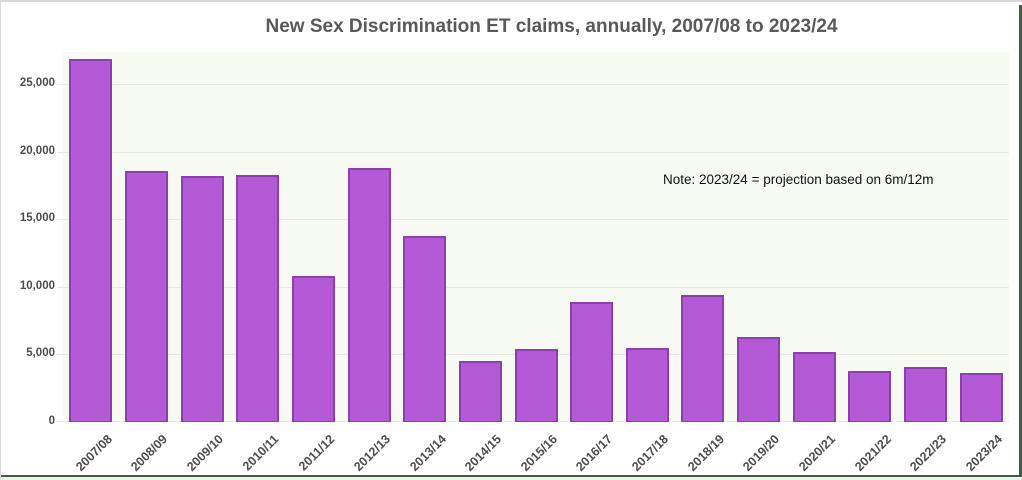 The width and height of the screenshot is (1022, 480). What do you see at coordinates (372, 453) in the screenshot?
I see `x-tick-label: 2012/13` at bounding box center [372, 453].